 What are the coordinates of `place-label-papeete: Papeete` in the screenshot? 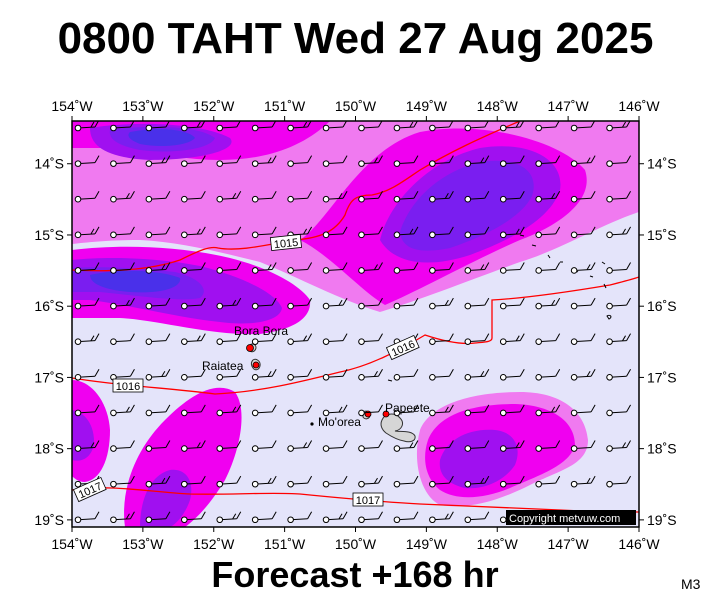 It's located at (407, 408).